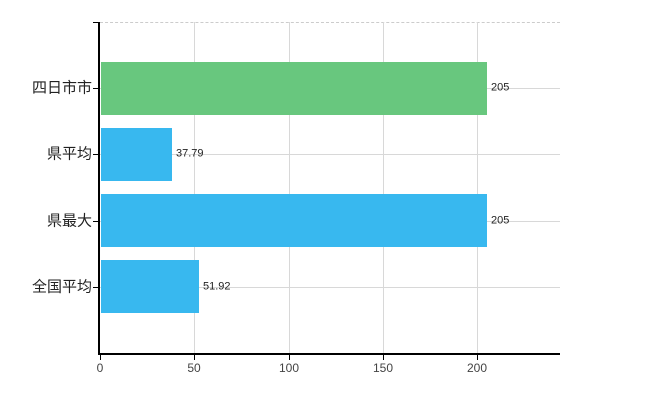 The width and height of the screenshot is (650, 400). Describe the element at coordinates (99, 188) in the screenshot. I see `y-axis-line` at that location.